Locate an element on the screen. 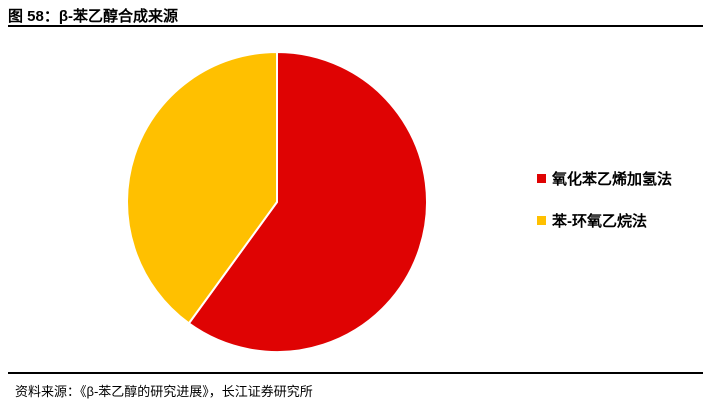  header-rule is located at coordinates (355, 26).